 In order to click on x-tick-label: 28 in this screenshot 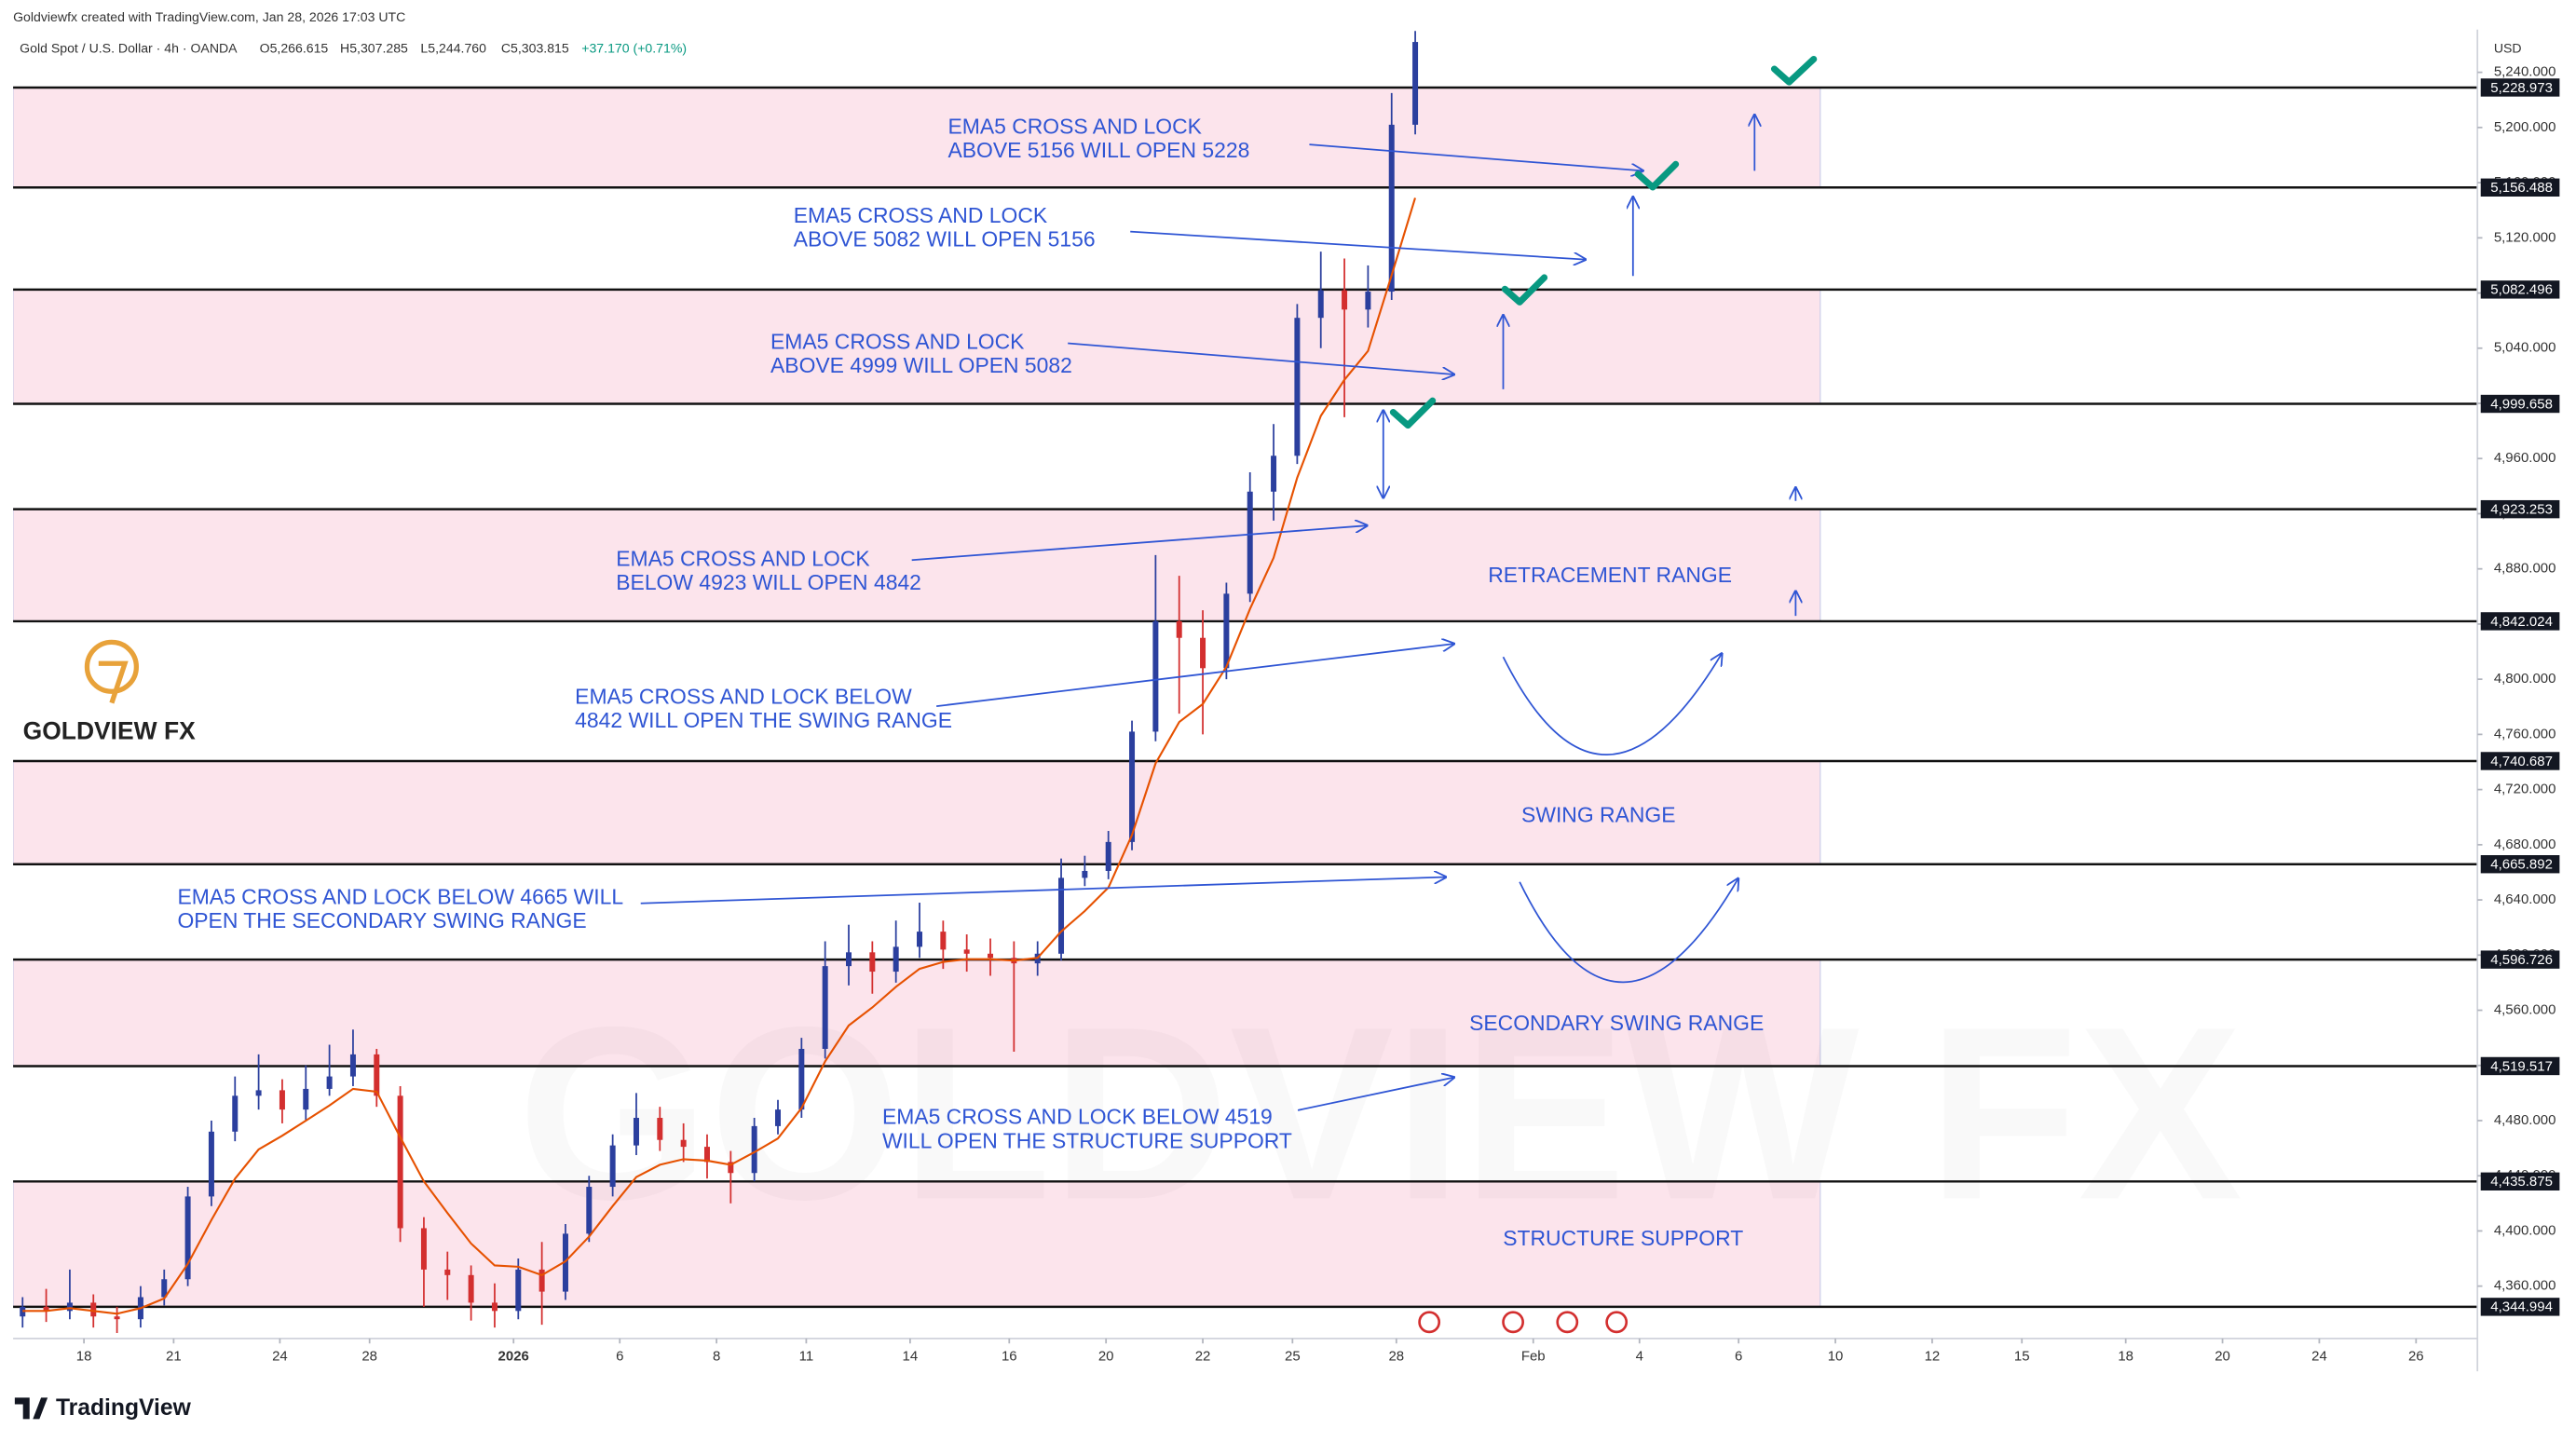, I will do `click(1396, 1356)`.